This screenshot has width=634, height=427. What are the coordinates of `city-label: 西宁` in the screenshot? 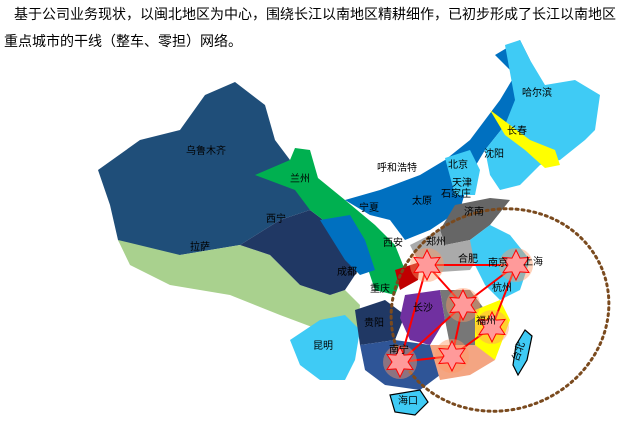 It's located at (276, 218).